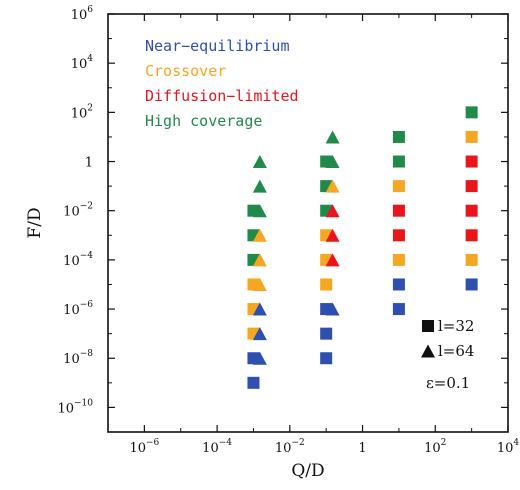 The image size is (520, 490). I want to click on y-tick-exponent: −4, so click(87, 256).